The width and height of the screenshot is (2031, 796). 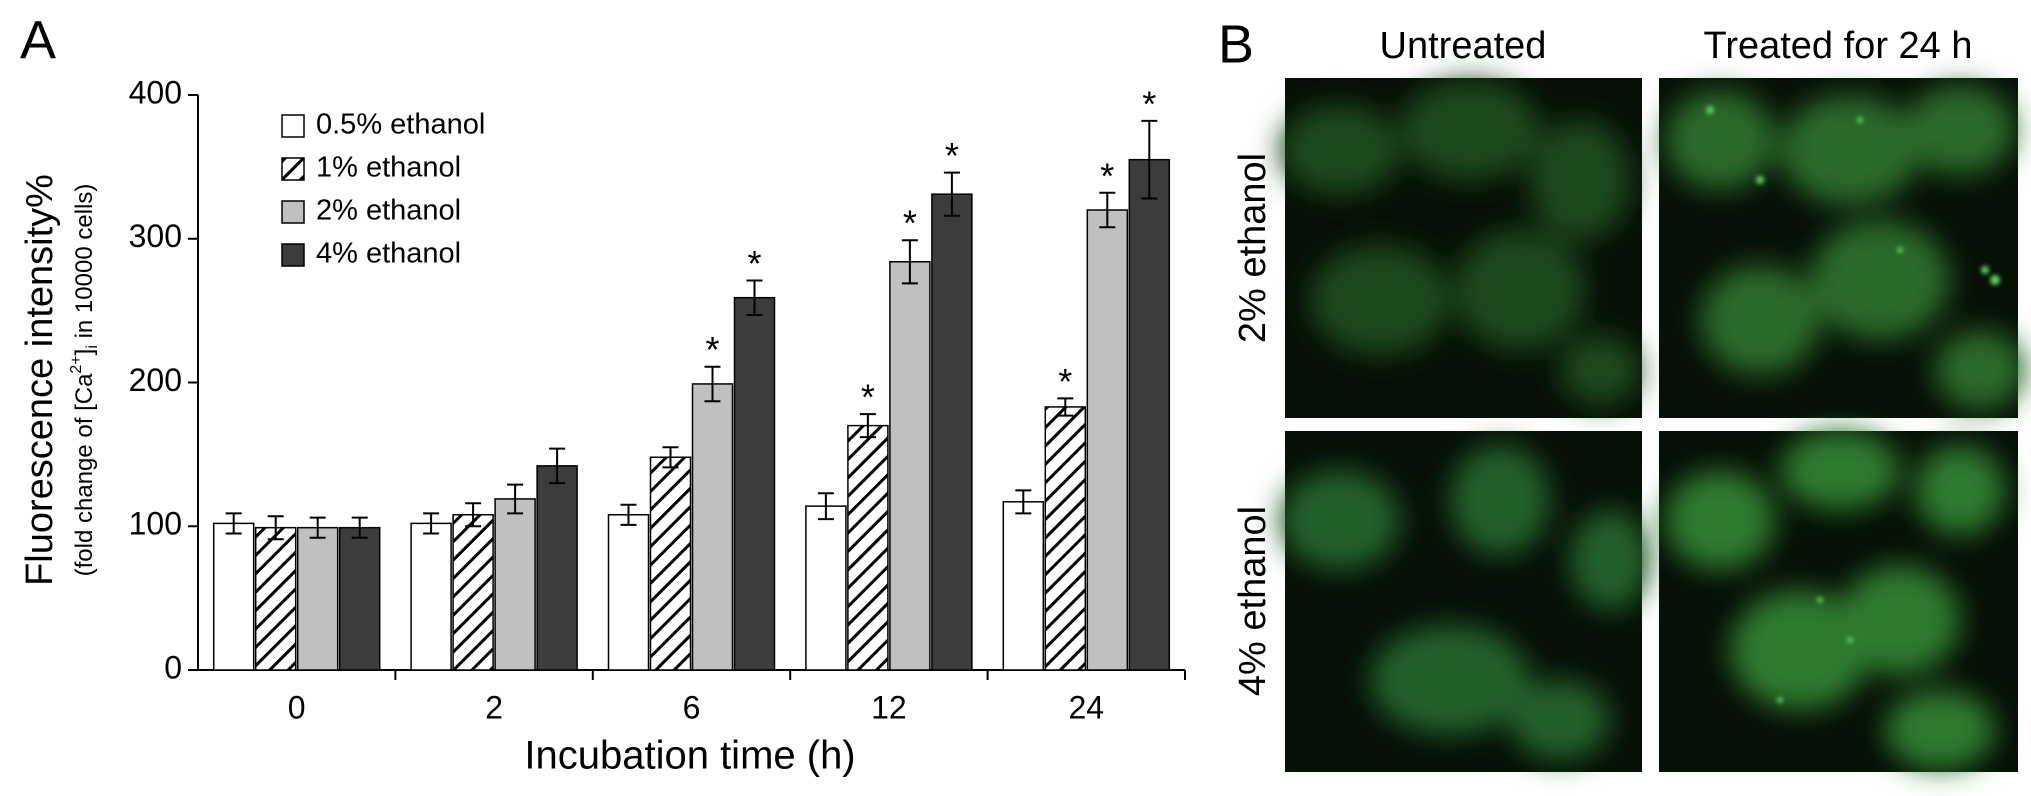 I want to click on legend-label: 2% ethanol, so click(x=388, y=211).